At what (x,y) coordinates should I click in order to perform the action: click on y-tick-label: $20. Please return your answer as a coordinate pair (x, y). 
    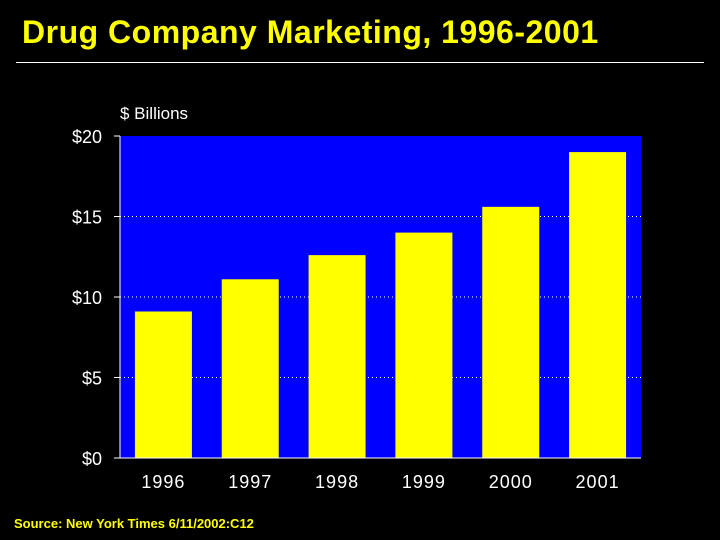
    Looking at the image, I should click on (87, 137).